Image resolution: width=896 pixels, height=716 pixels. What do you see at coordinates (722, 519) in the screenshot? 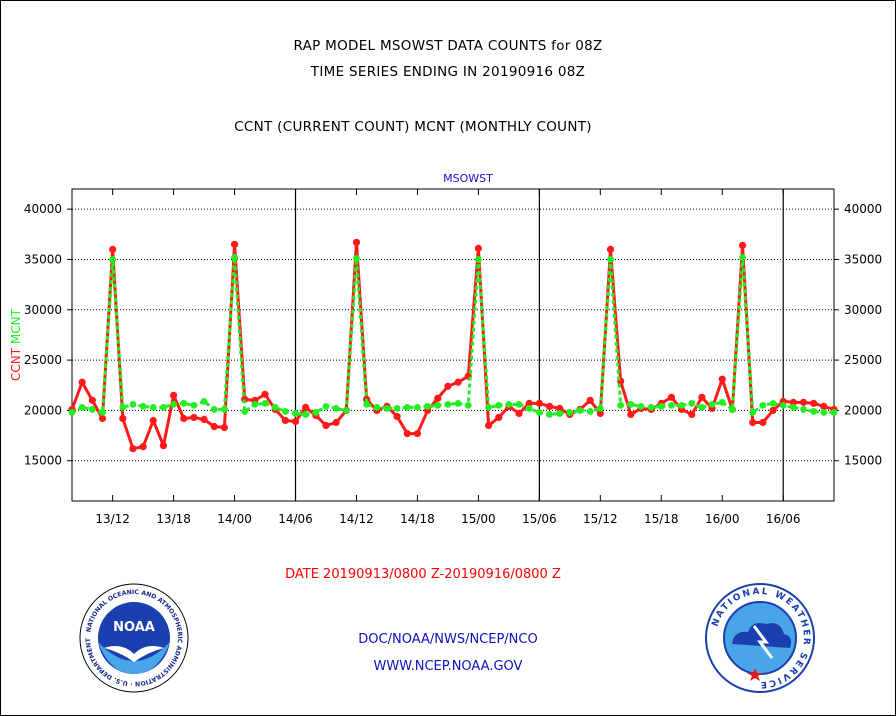
I see `x-tick-label: 16/00` at bounding box center [722, 519].